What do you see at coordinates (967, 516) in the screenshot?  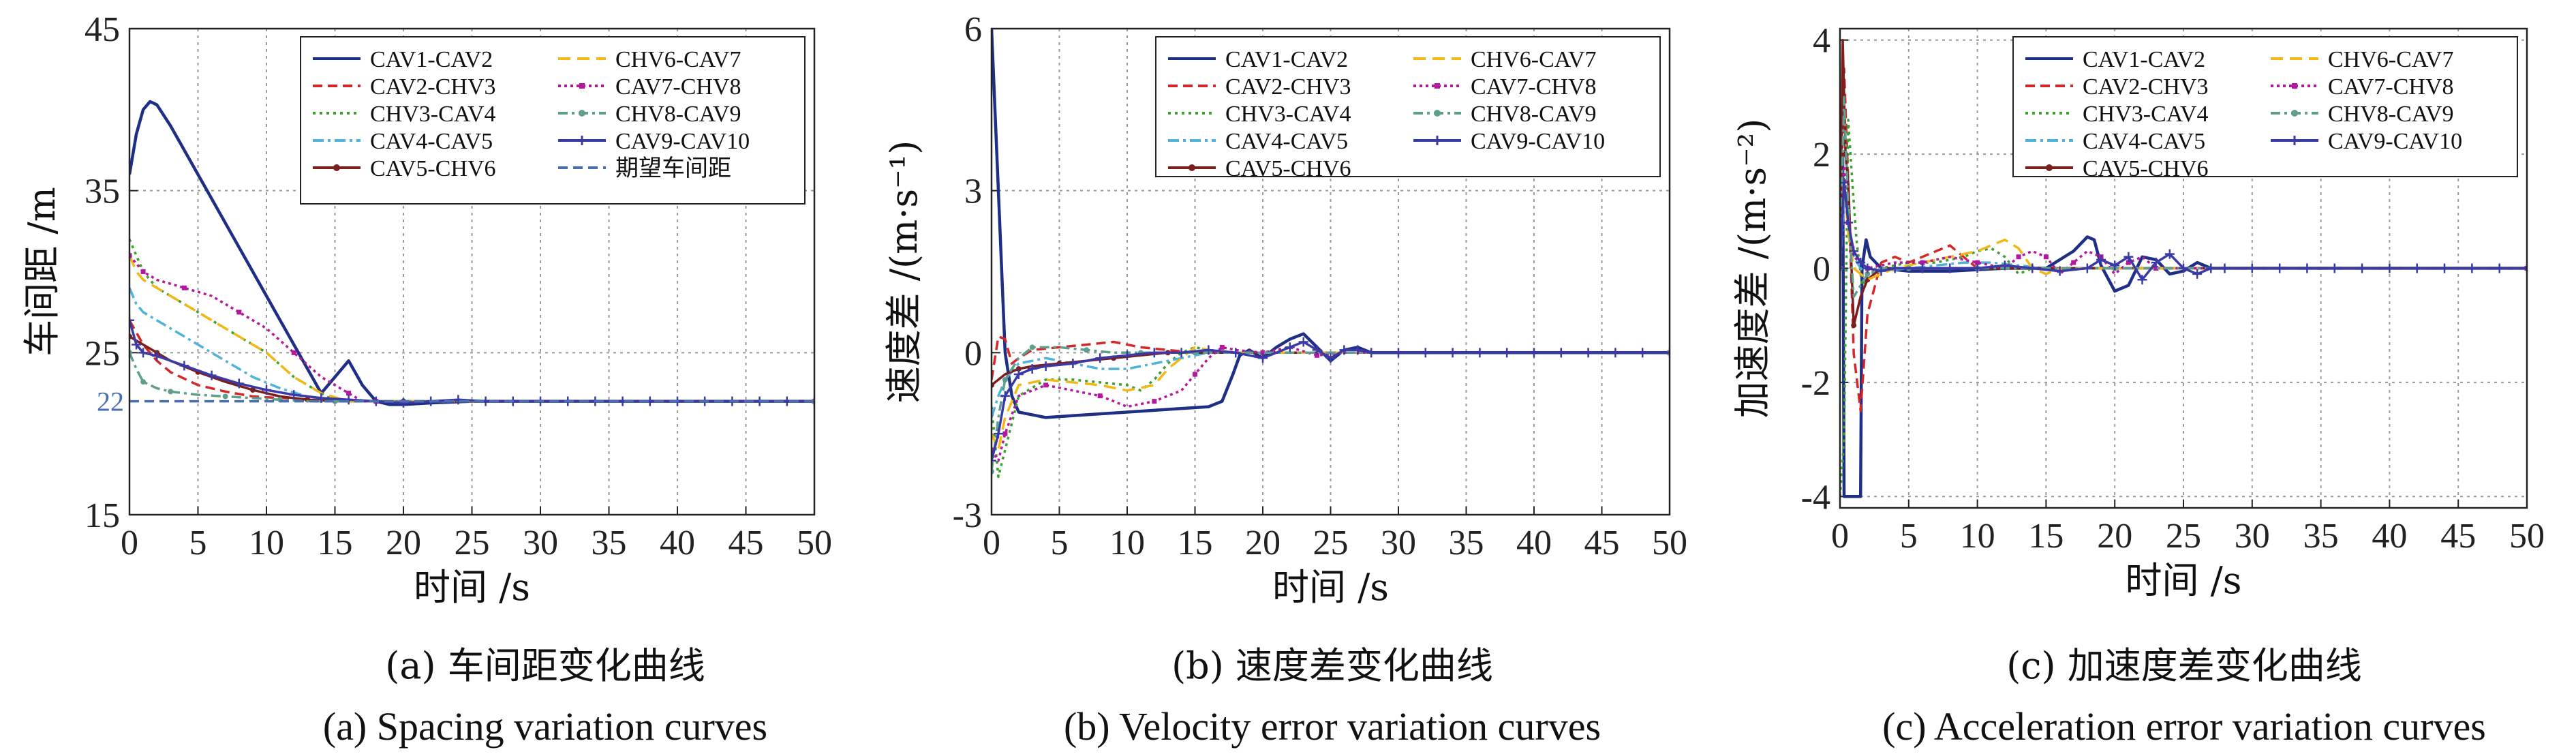 I see `y-tick-label: -3` at bounding box center [967, 516].